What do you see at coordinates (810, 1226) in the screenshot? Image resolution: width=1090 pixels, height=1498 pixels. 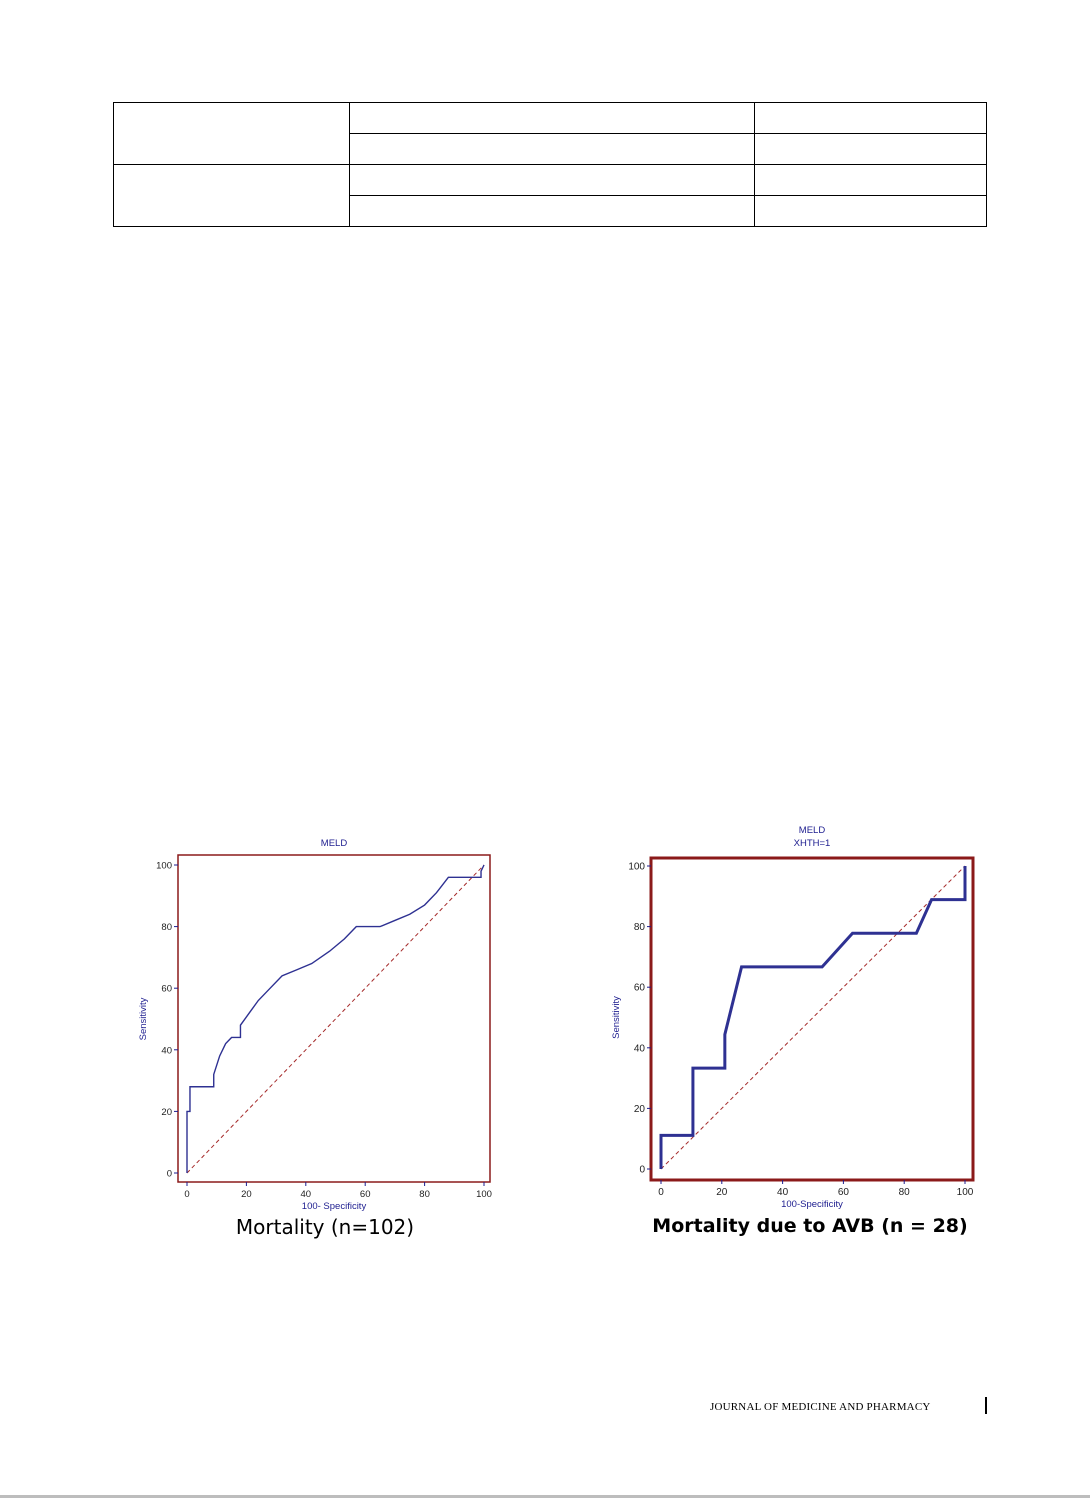 I see `chart-caption: Mortality due to AVB (n = 28)` at bounding box center [810, 1226].